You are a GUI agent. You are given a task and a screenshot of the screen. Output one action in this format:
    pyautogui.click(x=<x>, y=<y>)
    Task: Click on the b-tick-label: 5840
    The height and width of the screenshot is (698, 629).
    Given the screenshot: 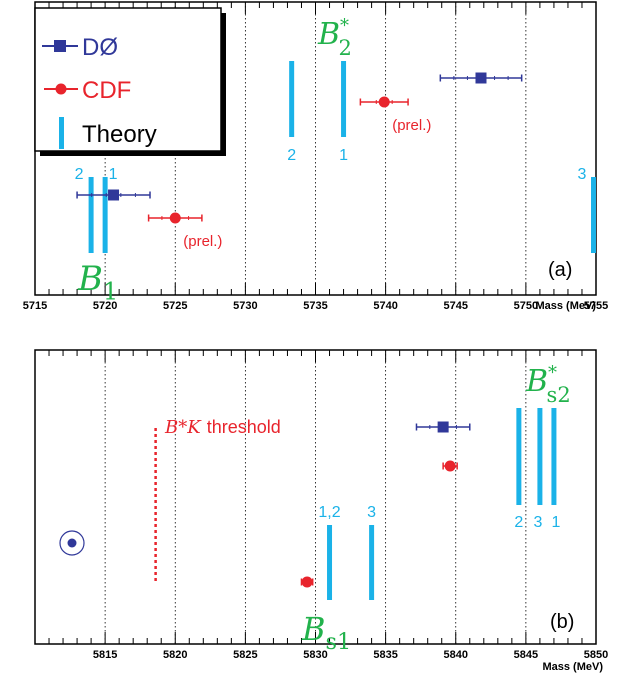 What is the action you would take?
    pyautogui.click(x=456, y=655)
    